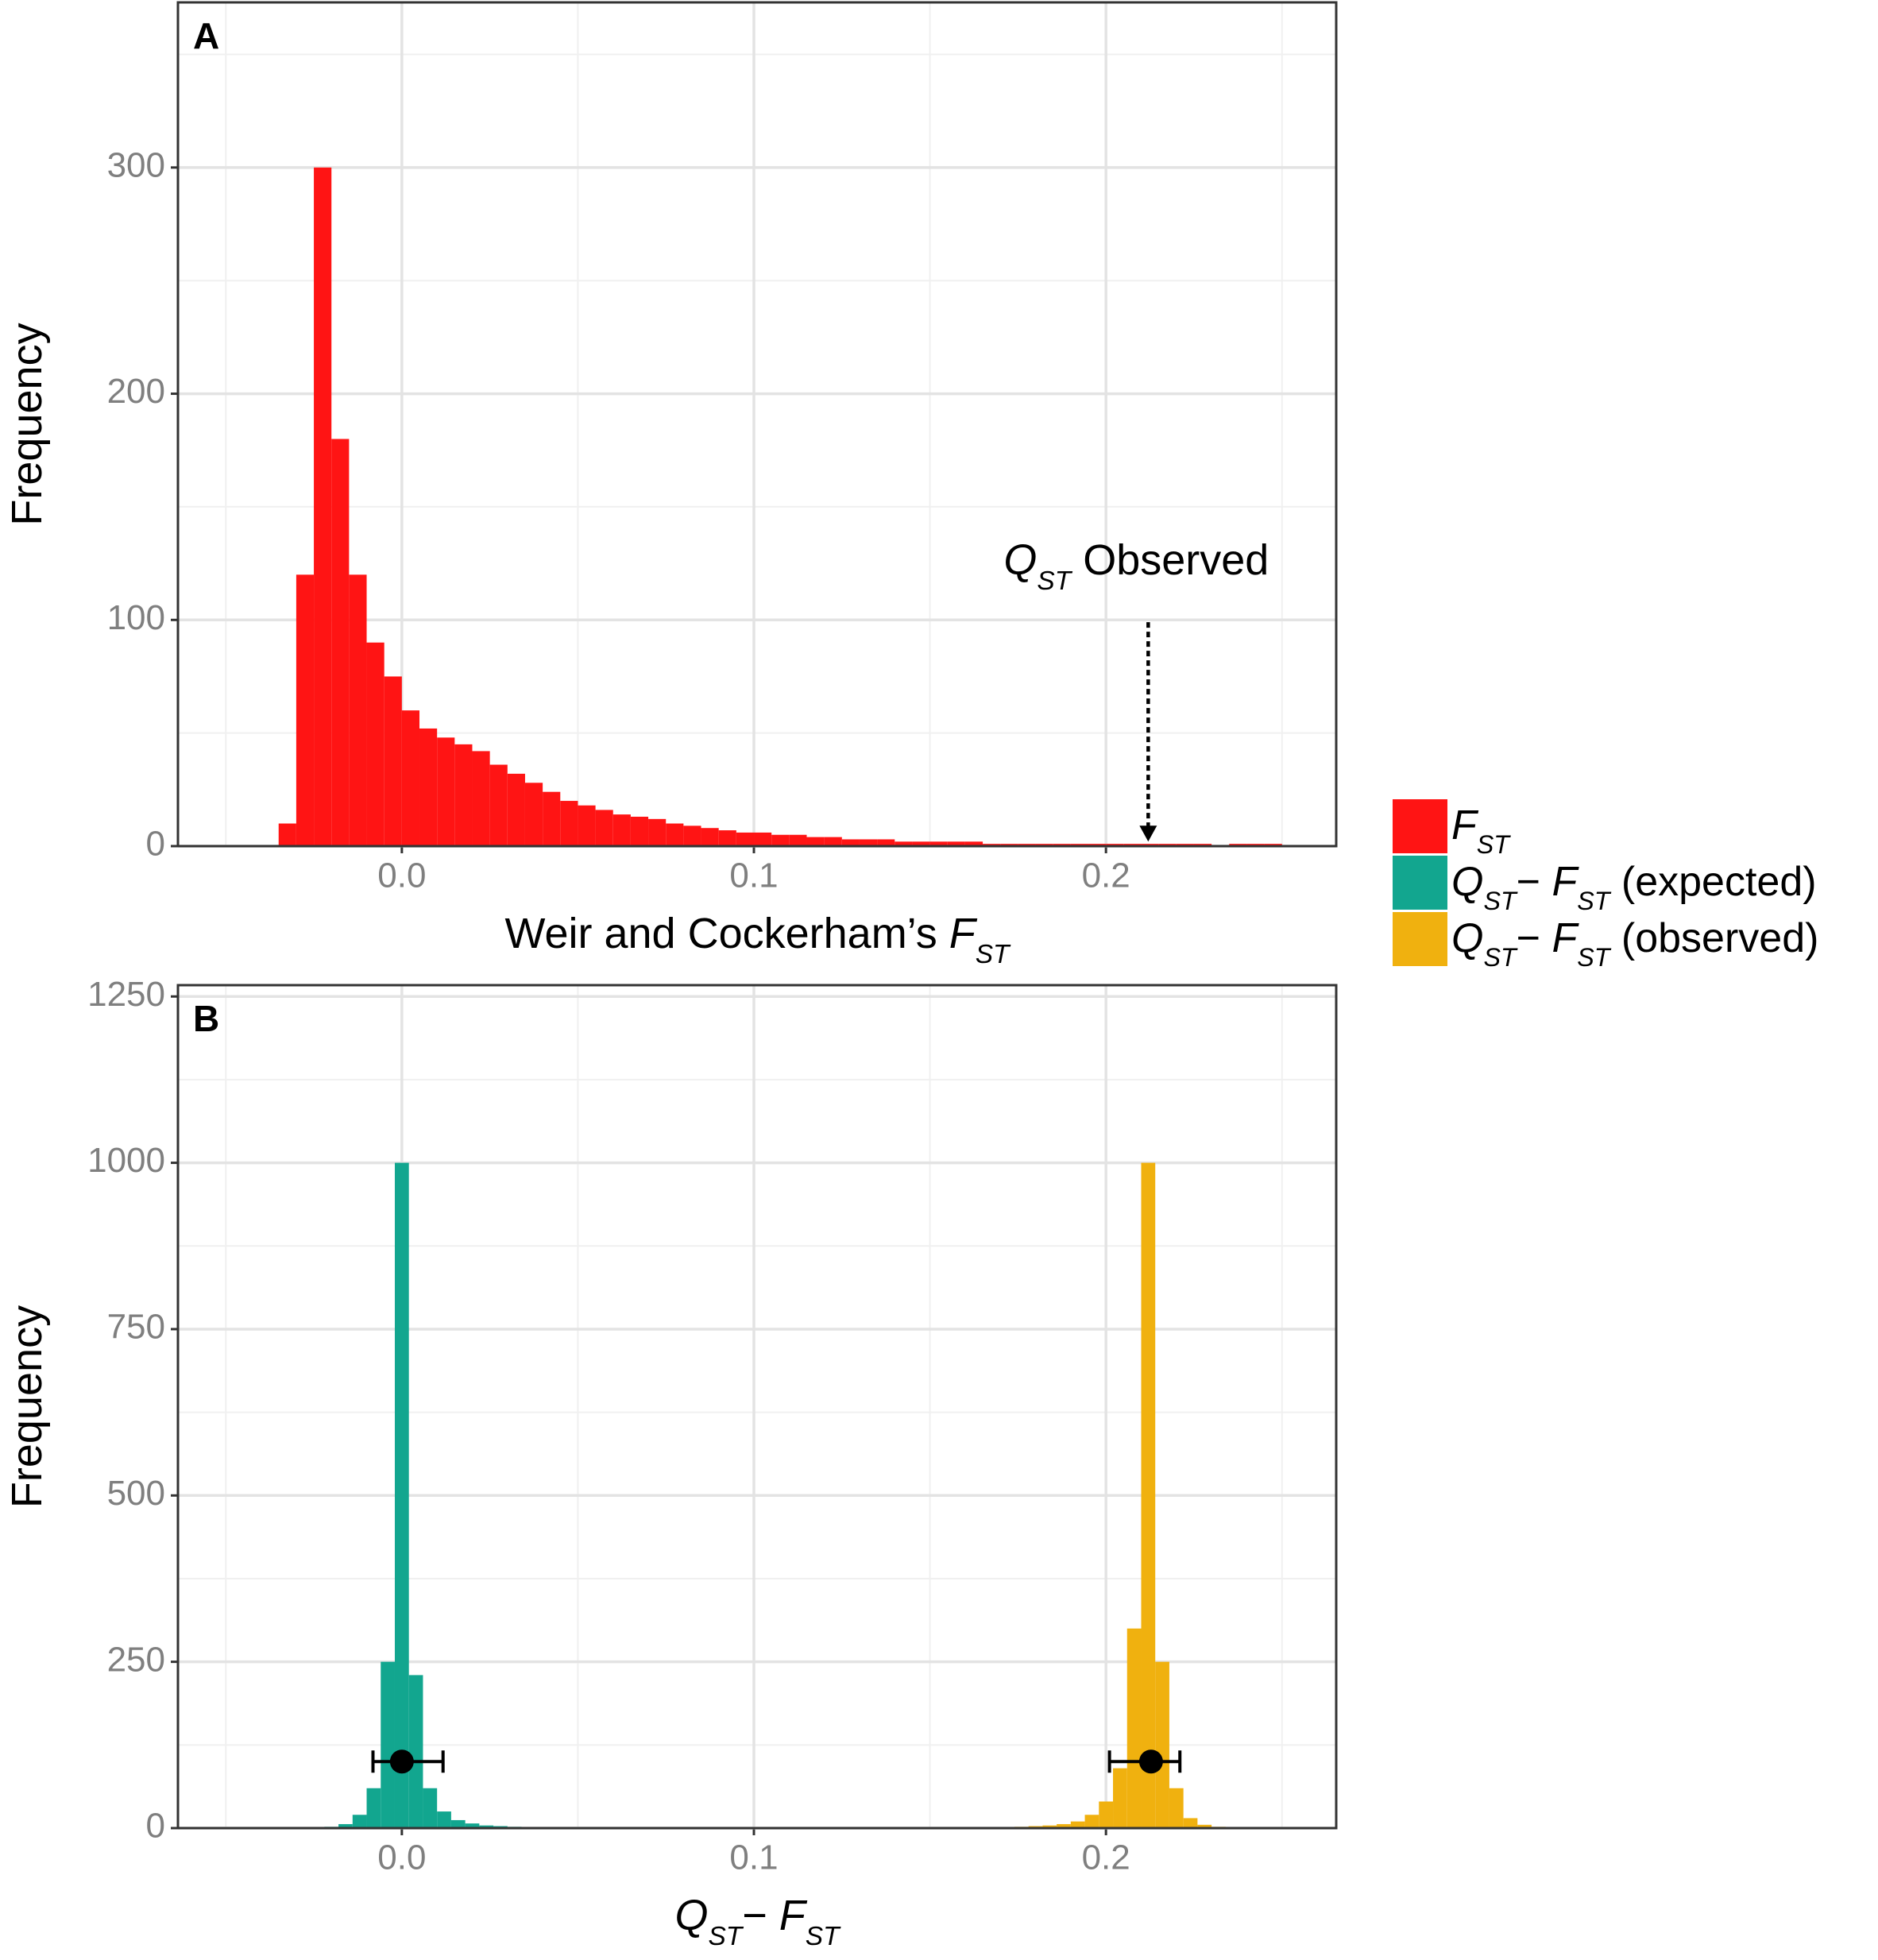 The width and height of the screenshot is (1878, 1960). What do you see at coordinates (1712, 882) in the screenshot?
I see `text-part: (expected)` at bounding box center [1712, 882].